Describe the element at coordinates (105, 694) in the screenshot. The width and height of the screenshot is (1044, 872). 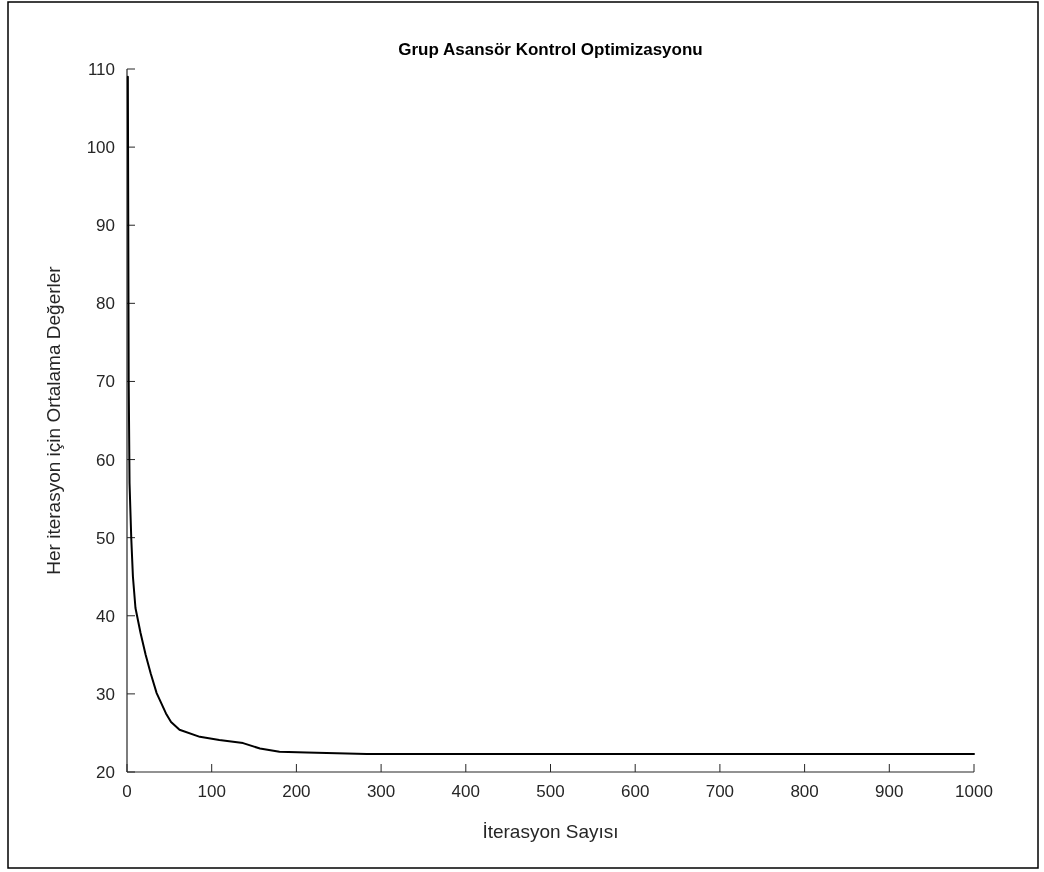
I see `y-tick-label: 30` at that location.